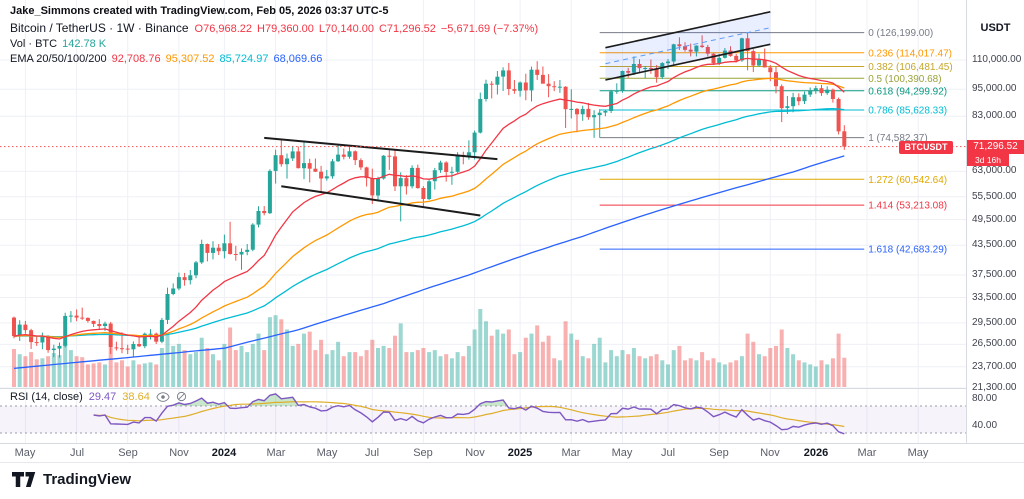 Image resolution: width=1024 pixels, height=499 pixels. What do you see at coordinates (489, 29) in the screenshot?
I see `price-change: −5,671.69 (−7.37%)` at bounding box center [489, 29].